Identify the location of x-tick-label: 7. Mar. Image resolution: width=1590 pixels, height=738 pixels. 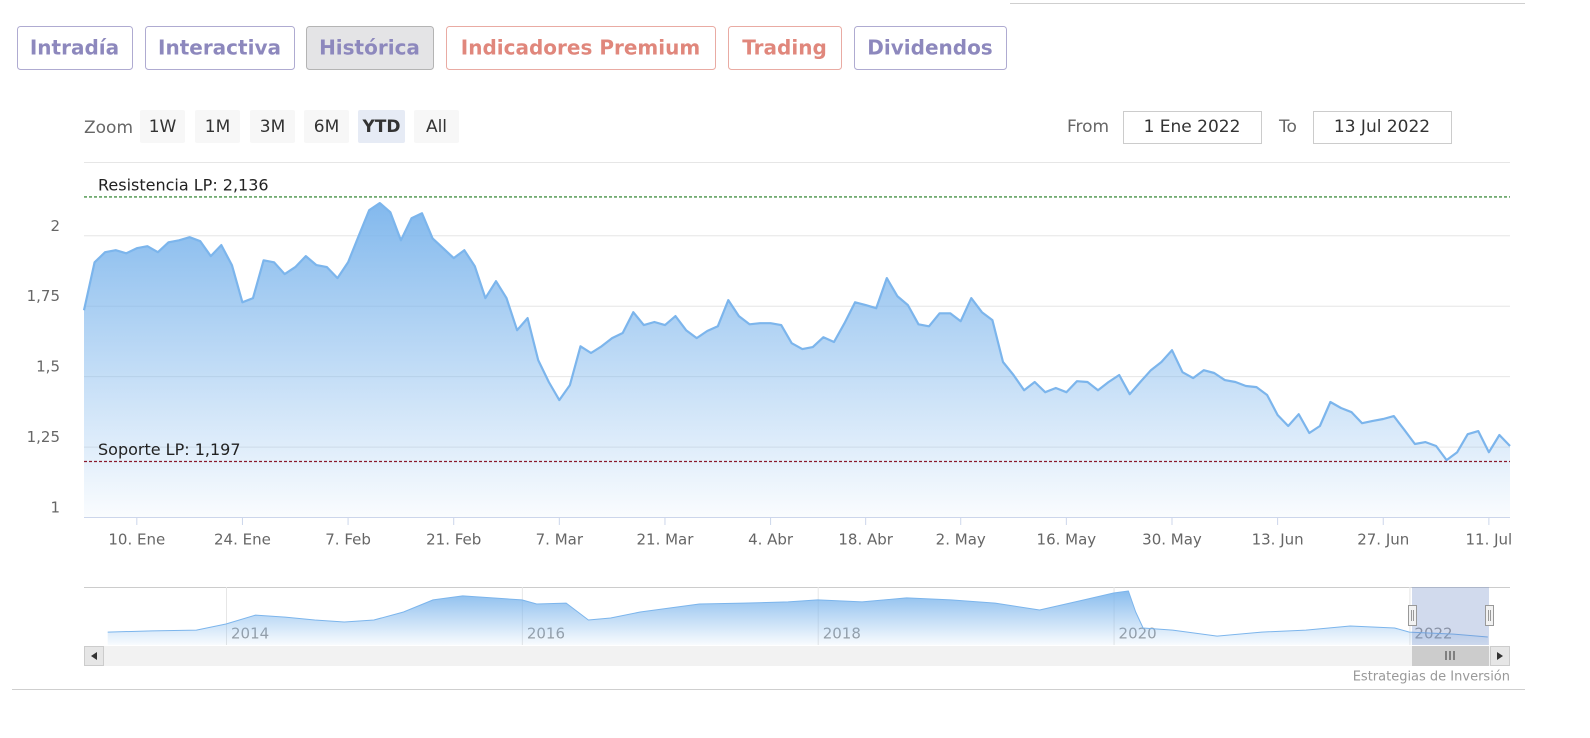
(560, 540).